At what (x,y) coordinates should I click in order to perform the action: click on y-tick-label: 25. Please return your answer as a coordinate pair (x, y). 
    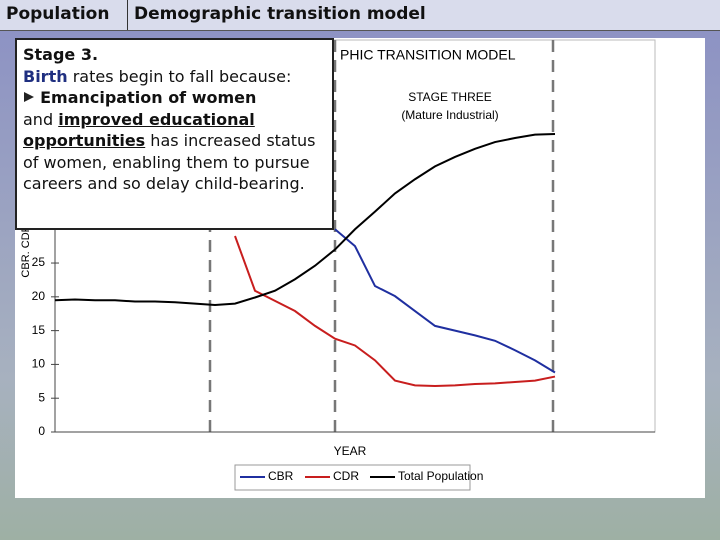
    Looking at the image, I should click on (39, 262).